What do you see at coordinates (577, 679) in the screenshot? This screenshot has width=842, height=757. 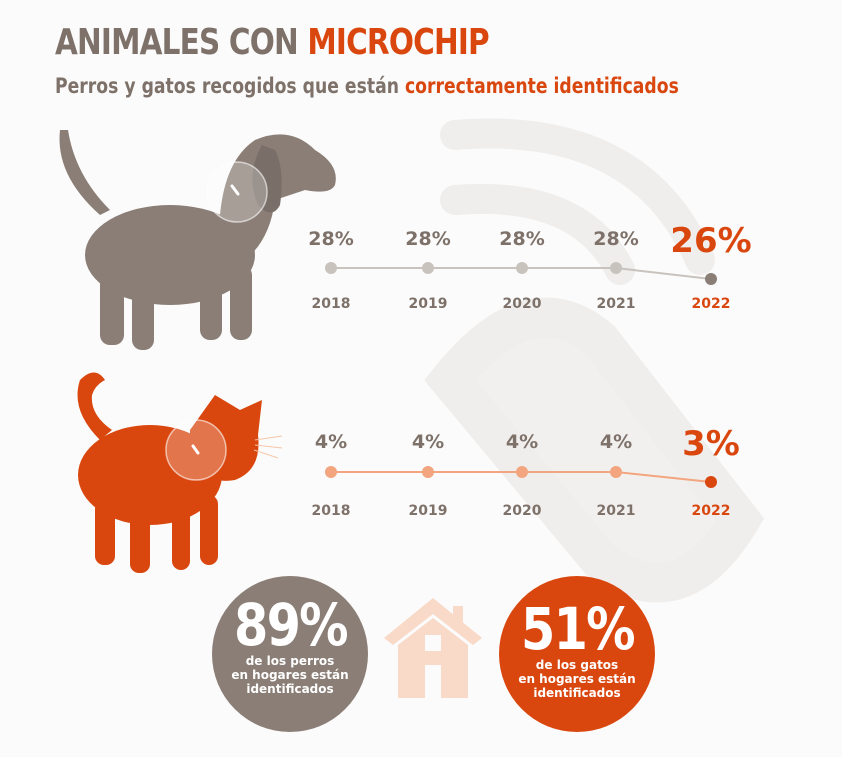 I see `cats-stat-line2: en hogares están` at bounding box center [577, 679].